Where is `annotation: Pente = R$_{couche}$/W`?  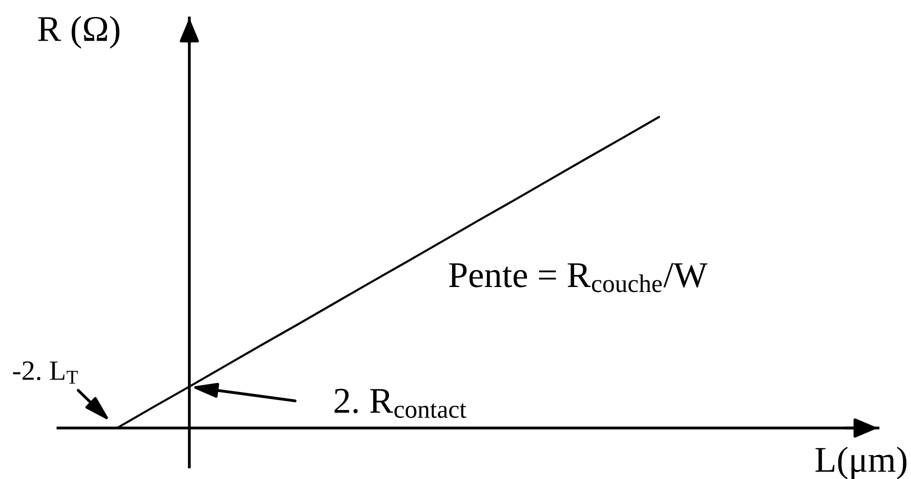
annotation: Pente = R$_{couche}$/W is located at coordinates (578, 277).